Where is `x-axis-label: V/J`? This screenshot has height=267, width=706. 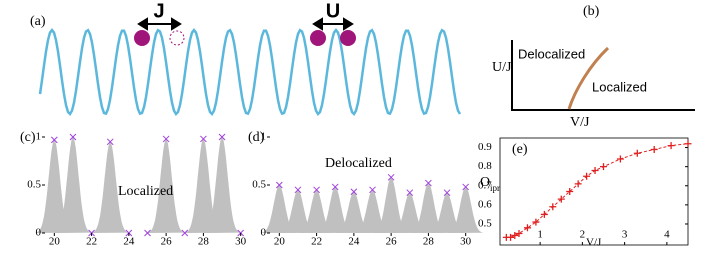
x-axis-label: V/J is located at coordinates (594, 243).